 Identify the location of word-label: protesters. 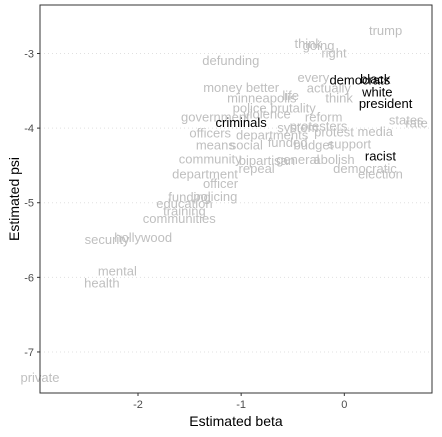
(319, 126).